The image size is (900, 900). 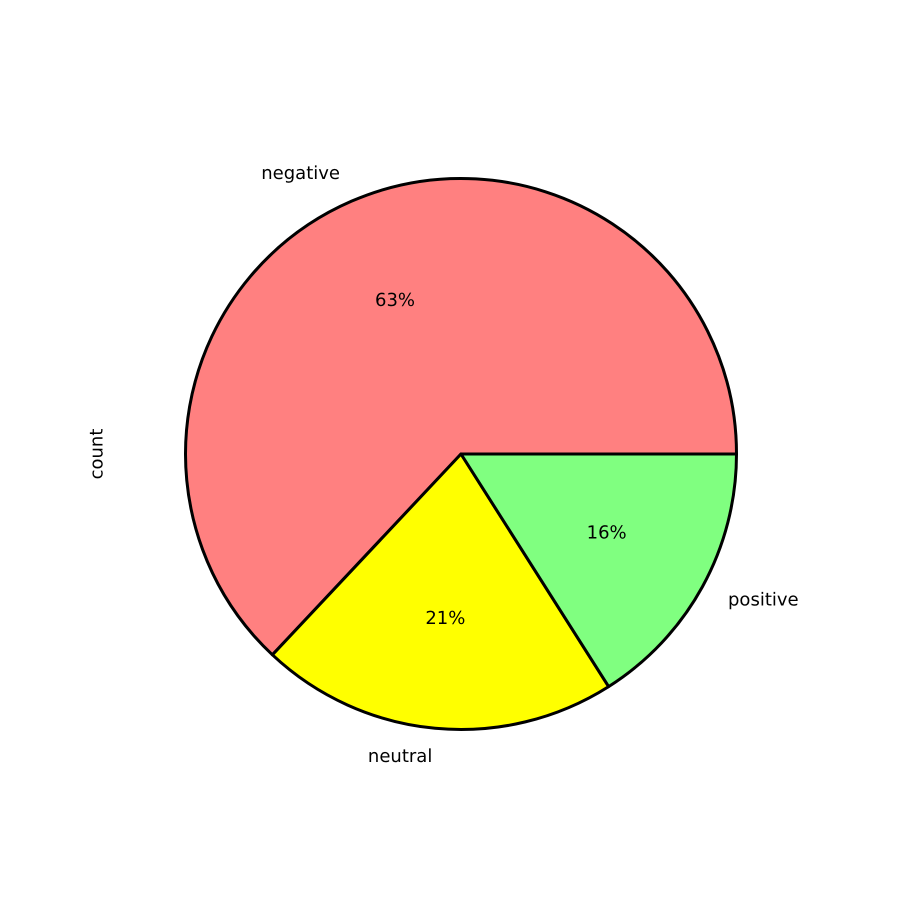 I want to click on slice-label: negative, so click(x=300, y=173).